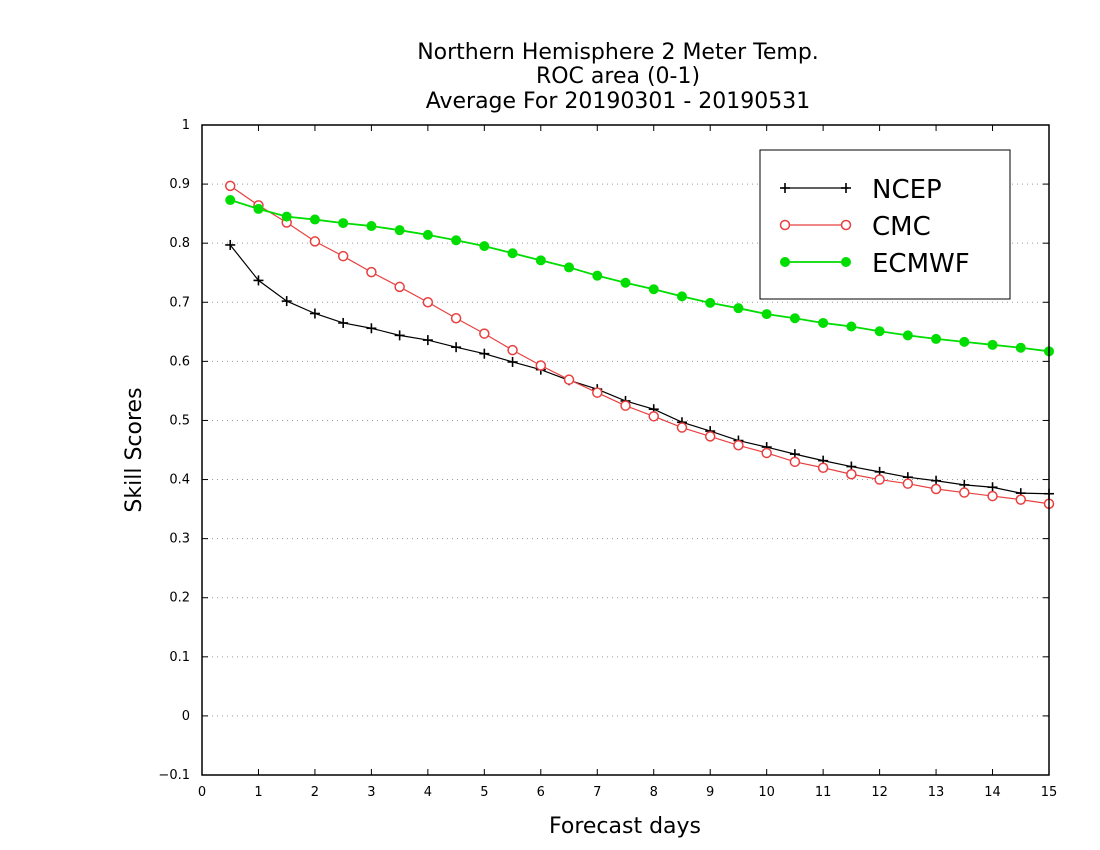 The width and height of the screenshot is (1100, 850). What do you see at coordinates (597, 792) in the screenshot?
I see `x-tick-label: 7` at bounding box center [597, 792].